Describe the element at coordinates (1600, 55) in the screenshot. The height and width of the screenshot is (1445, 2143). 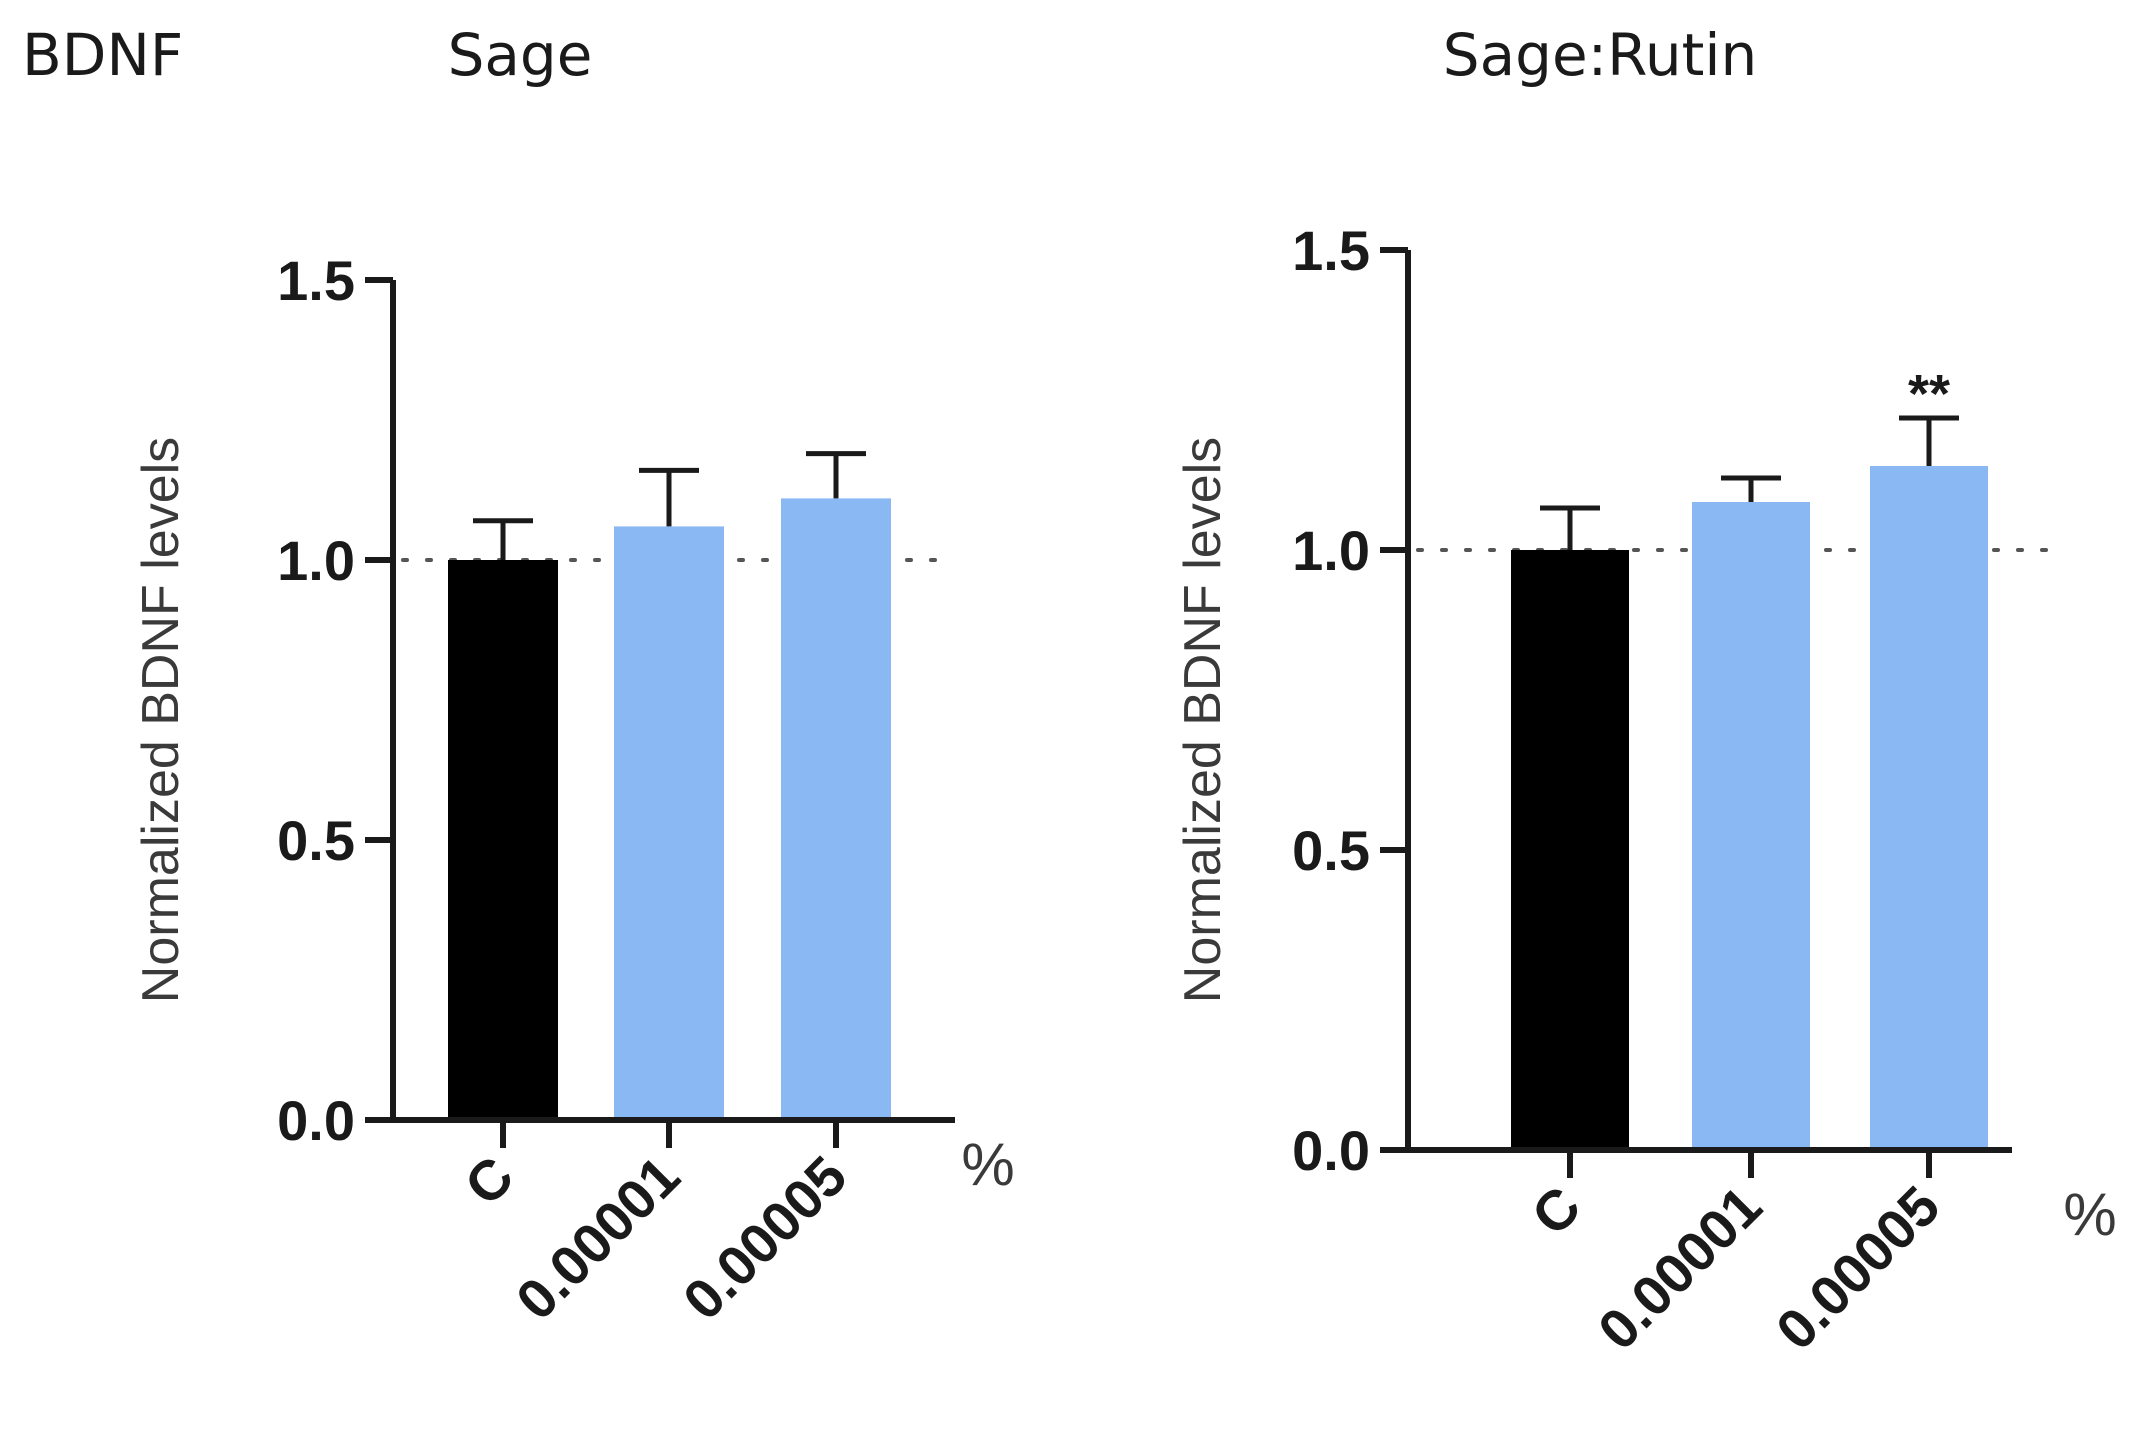
I see `chart-title: Sage:Rutin` at that location.